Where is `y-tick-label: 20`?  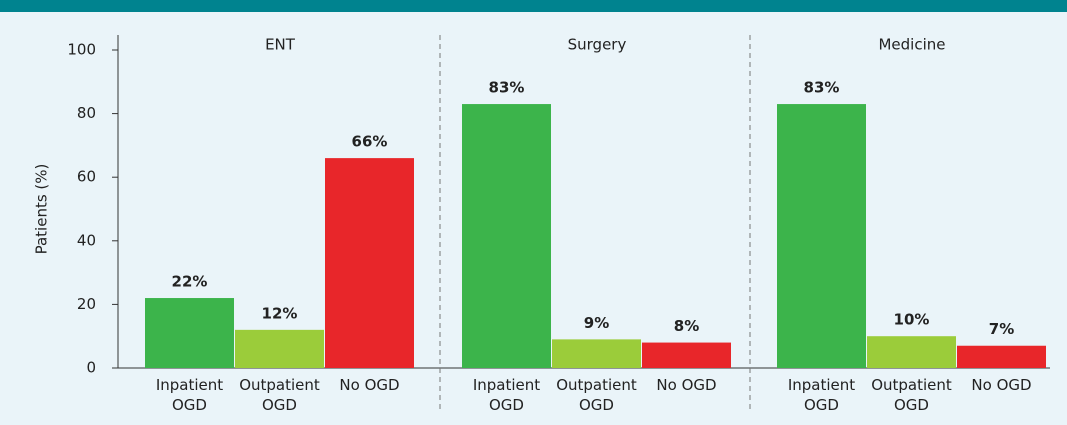
y-tick-label: 20 is located at coordinates (86, 304).